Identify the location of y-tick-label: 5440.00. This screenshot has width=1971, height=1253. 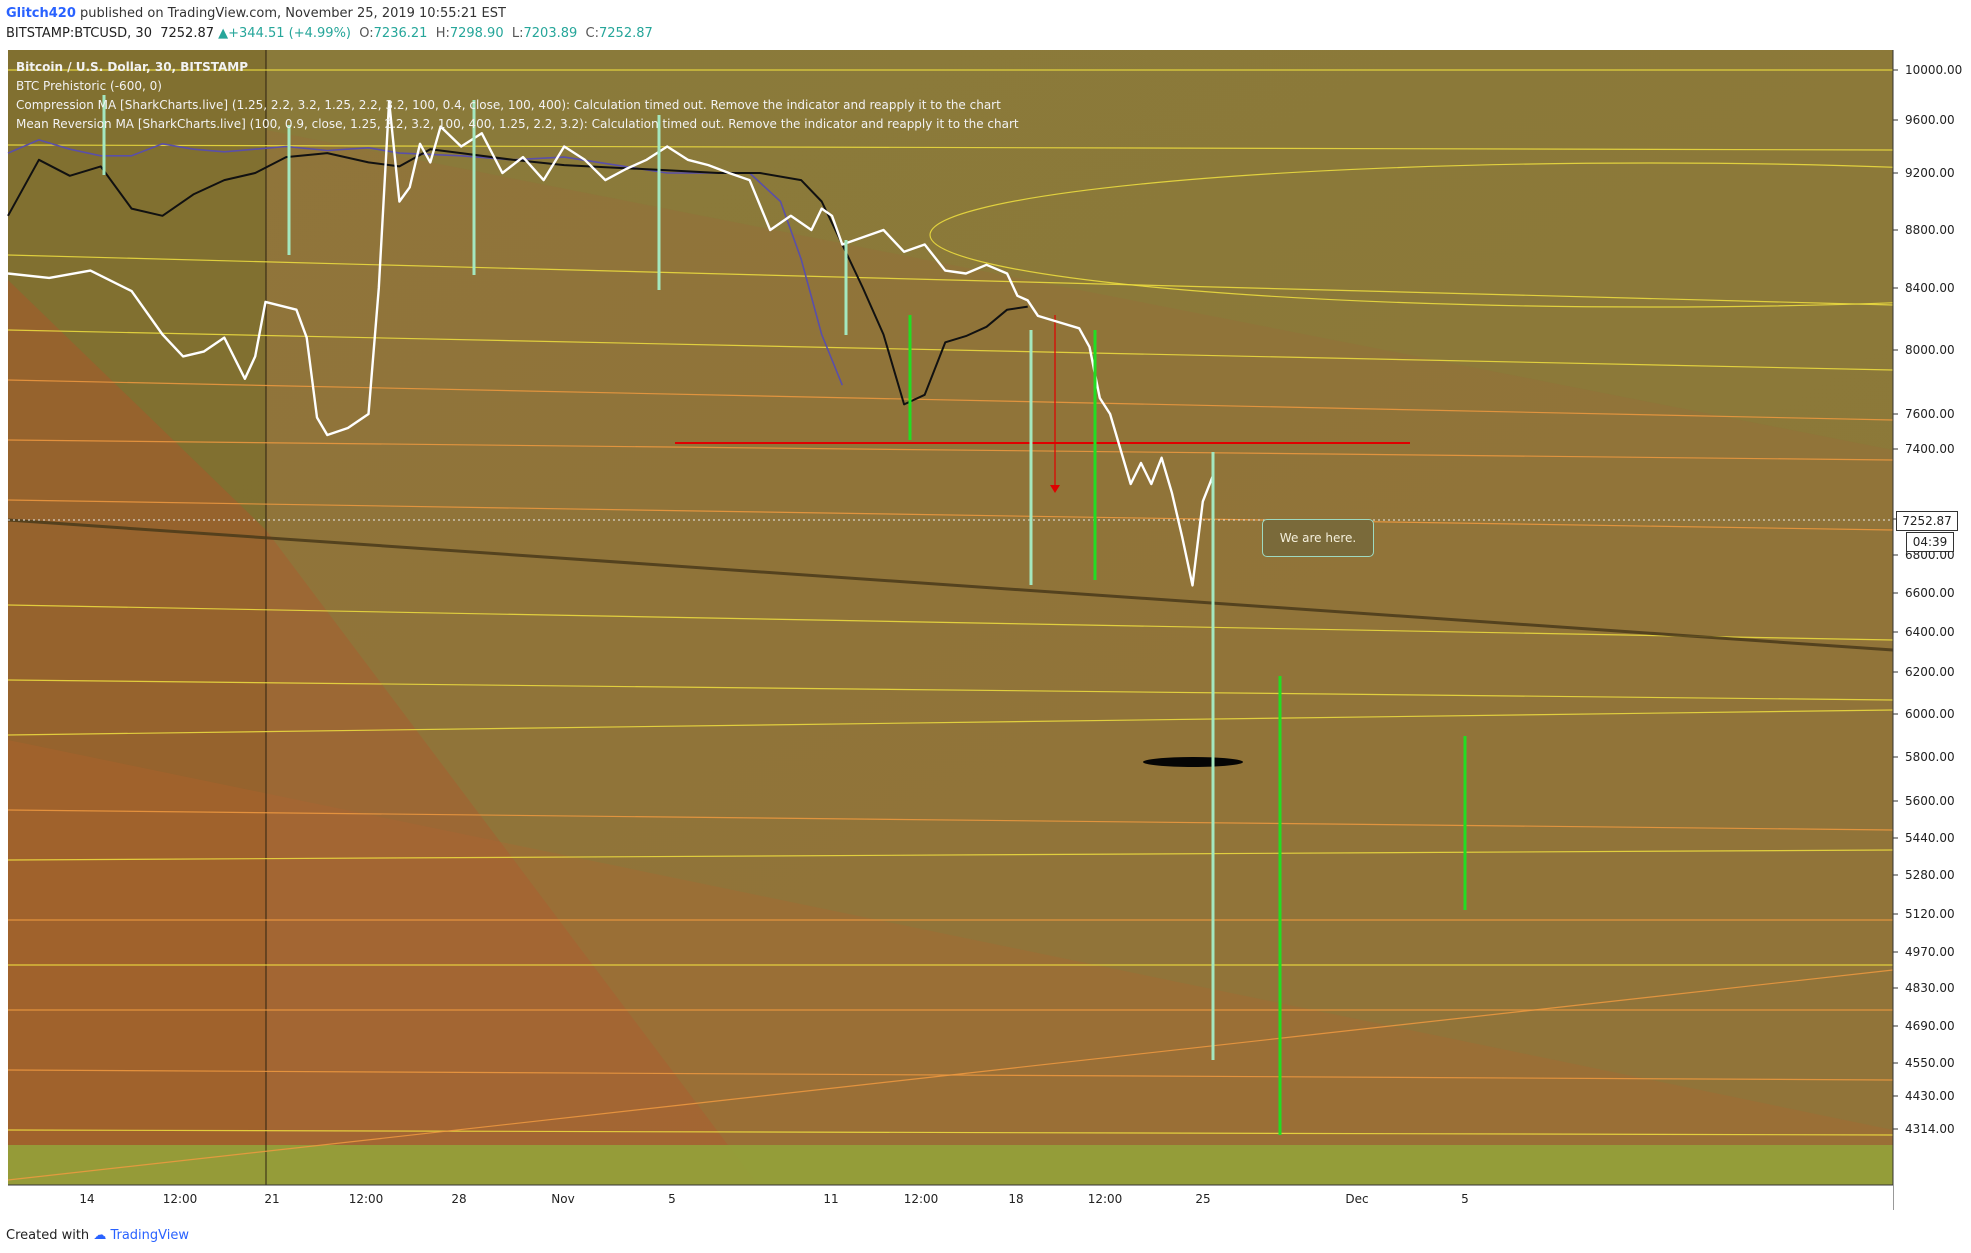
(1930, 838).